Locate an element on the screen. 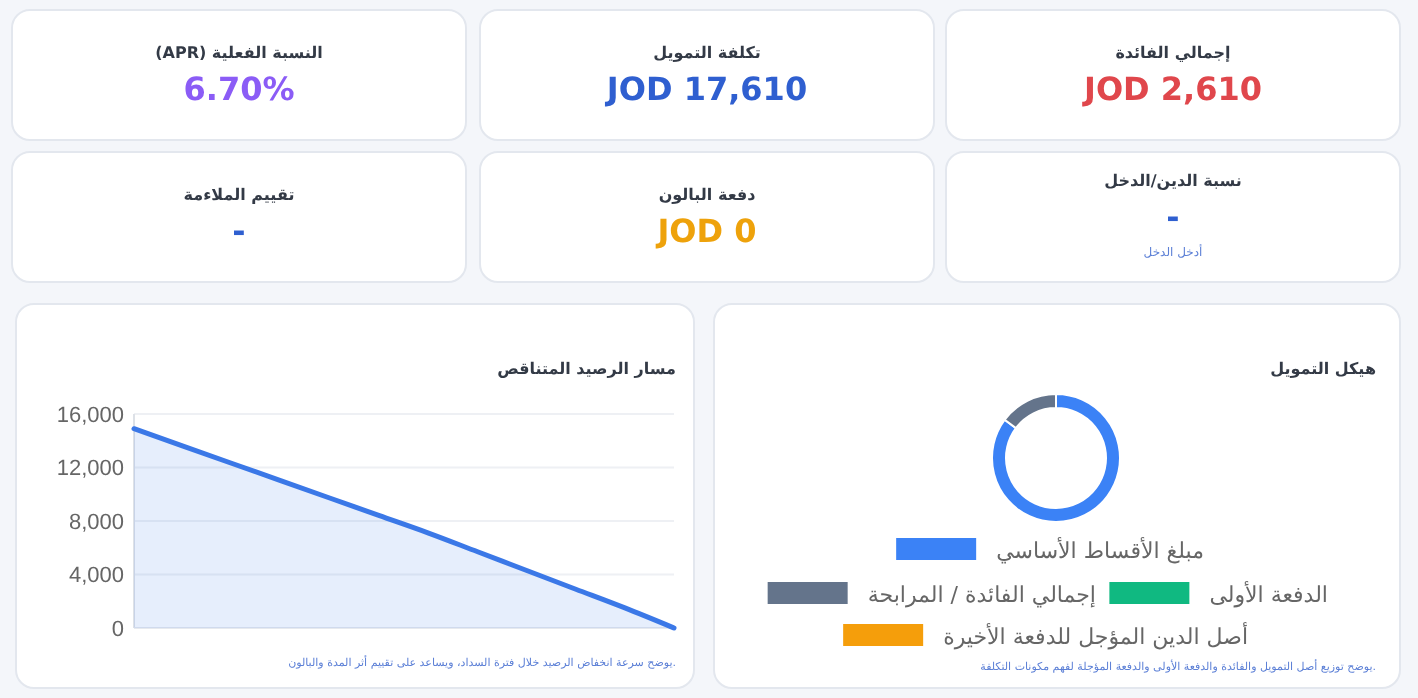  y-tick-label: 8,000 is located at coordinates (96, 522).